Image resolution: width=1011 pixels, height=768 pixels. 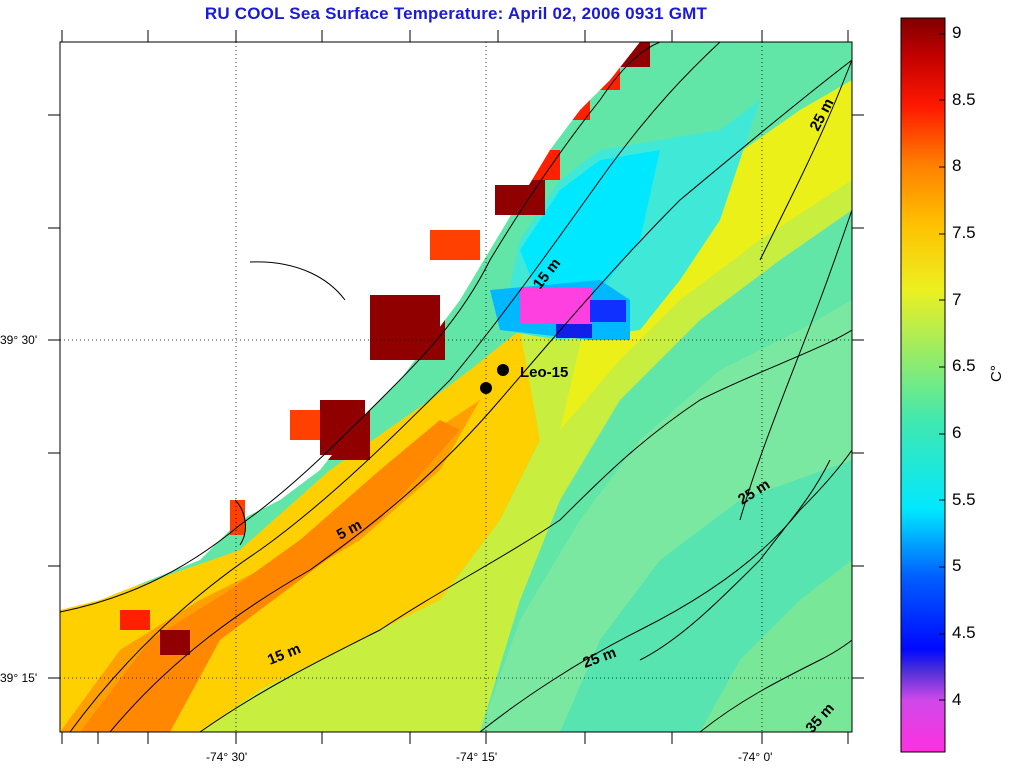 I want to click on colorbar-tick-label: 4, so click(x=957, y=699).